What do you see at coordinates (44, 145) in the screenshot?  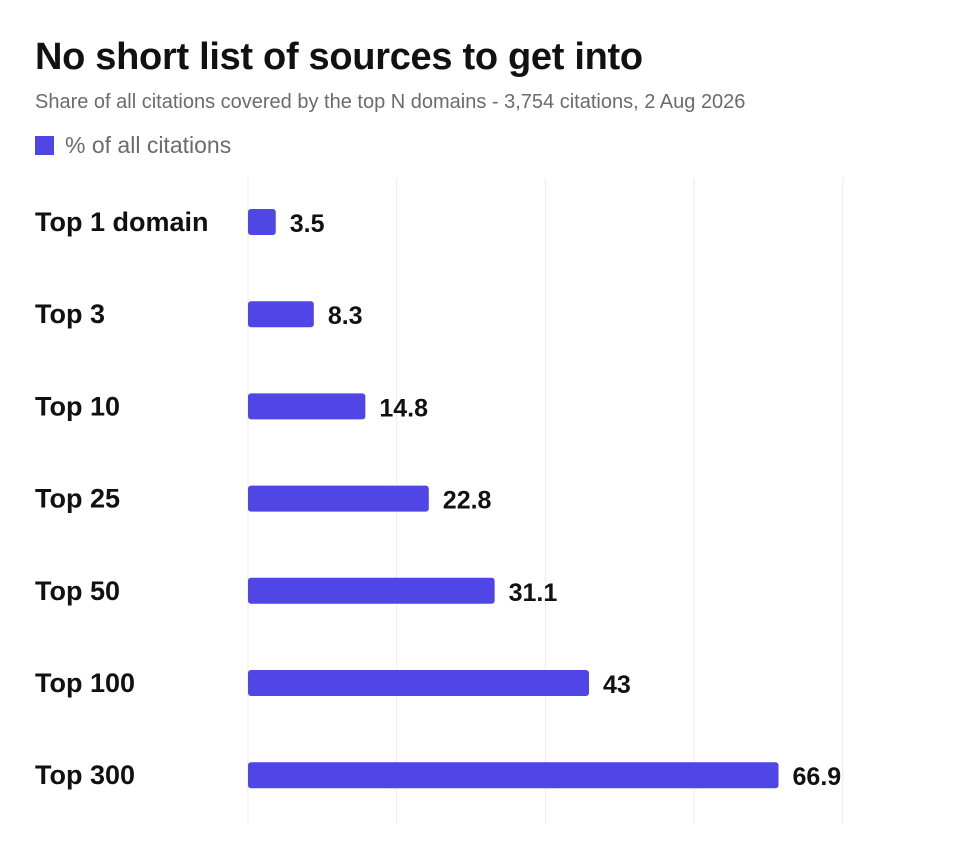 I see `legend-swatch` at bounding box center [44, 145].